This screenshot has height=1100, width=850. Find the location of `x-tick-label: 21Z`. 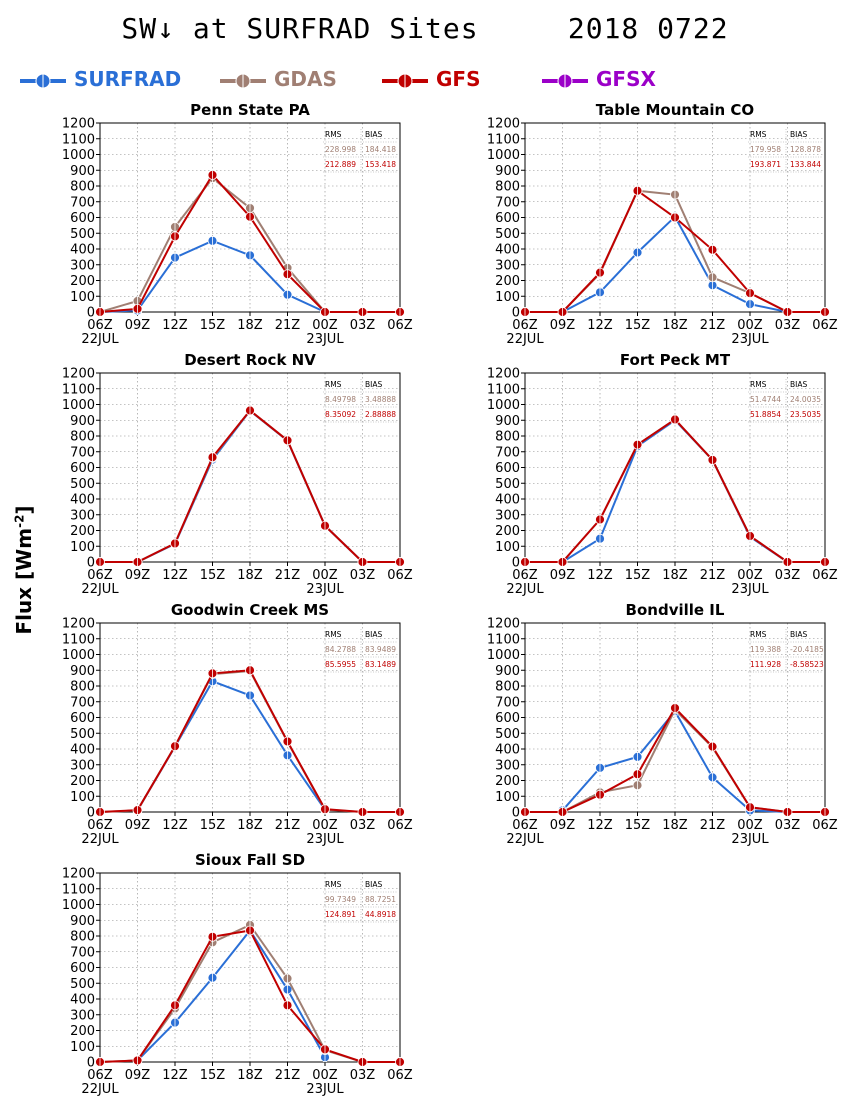

x-tick-label: 21Z is located at coordinates (713, 325).